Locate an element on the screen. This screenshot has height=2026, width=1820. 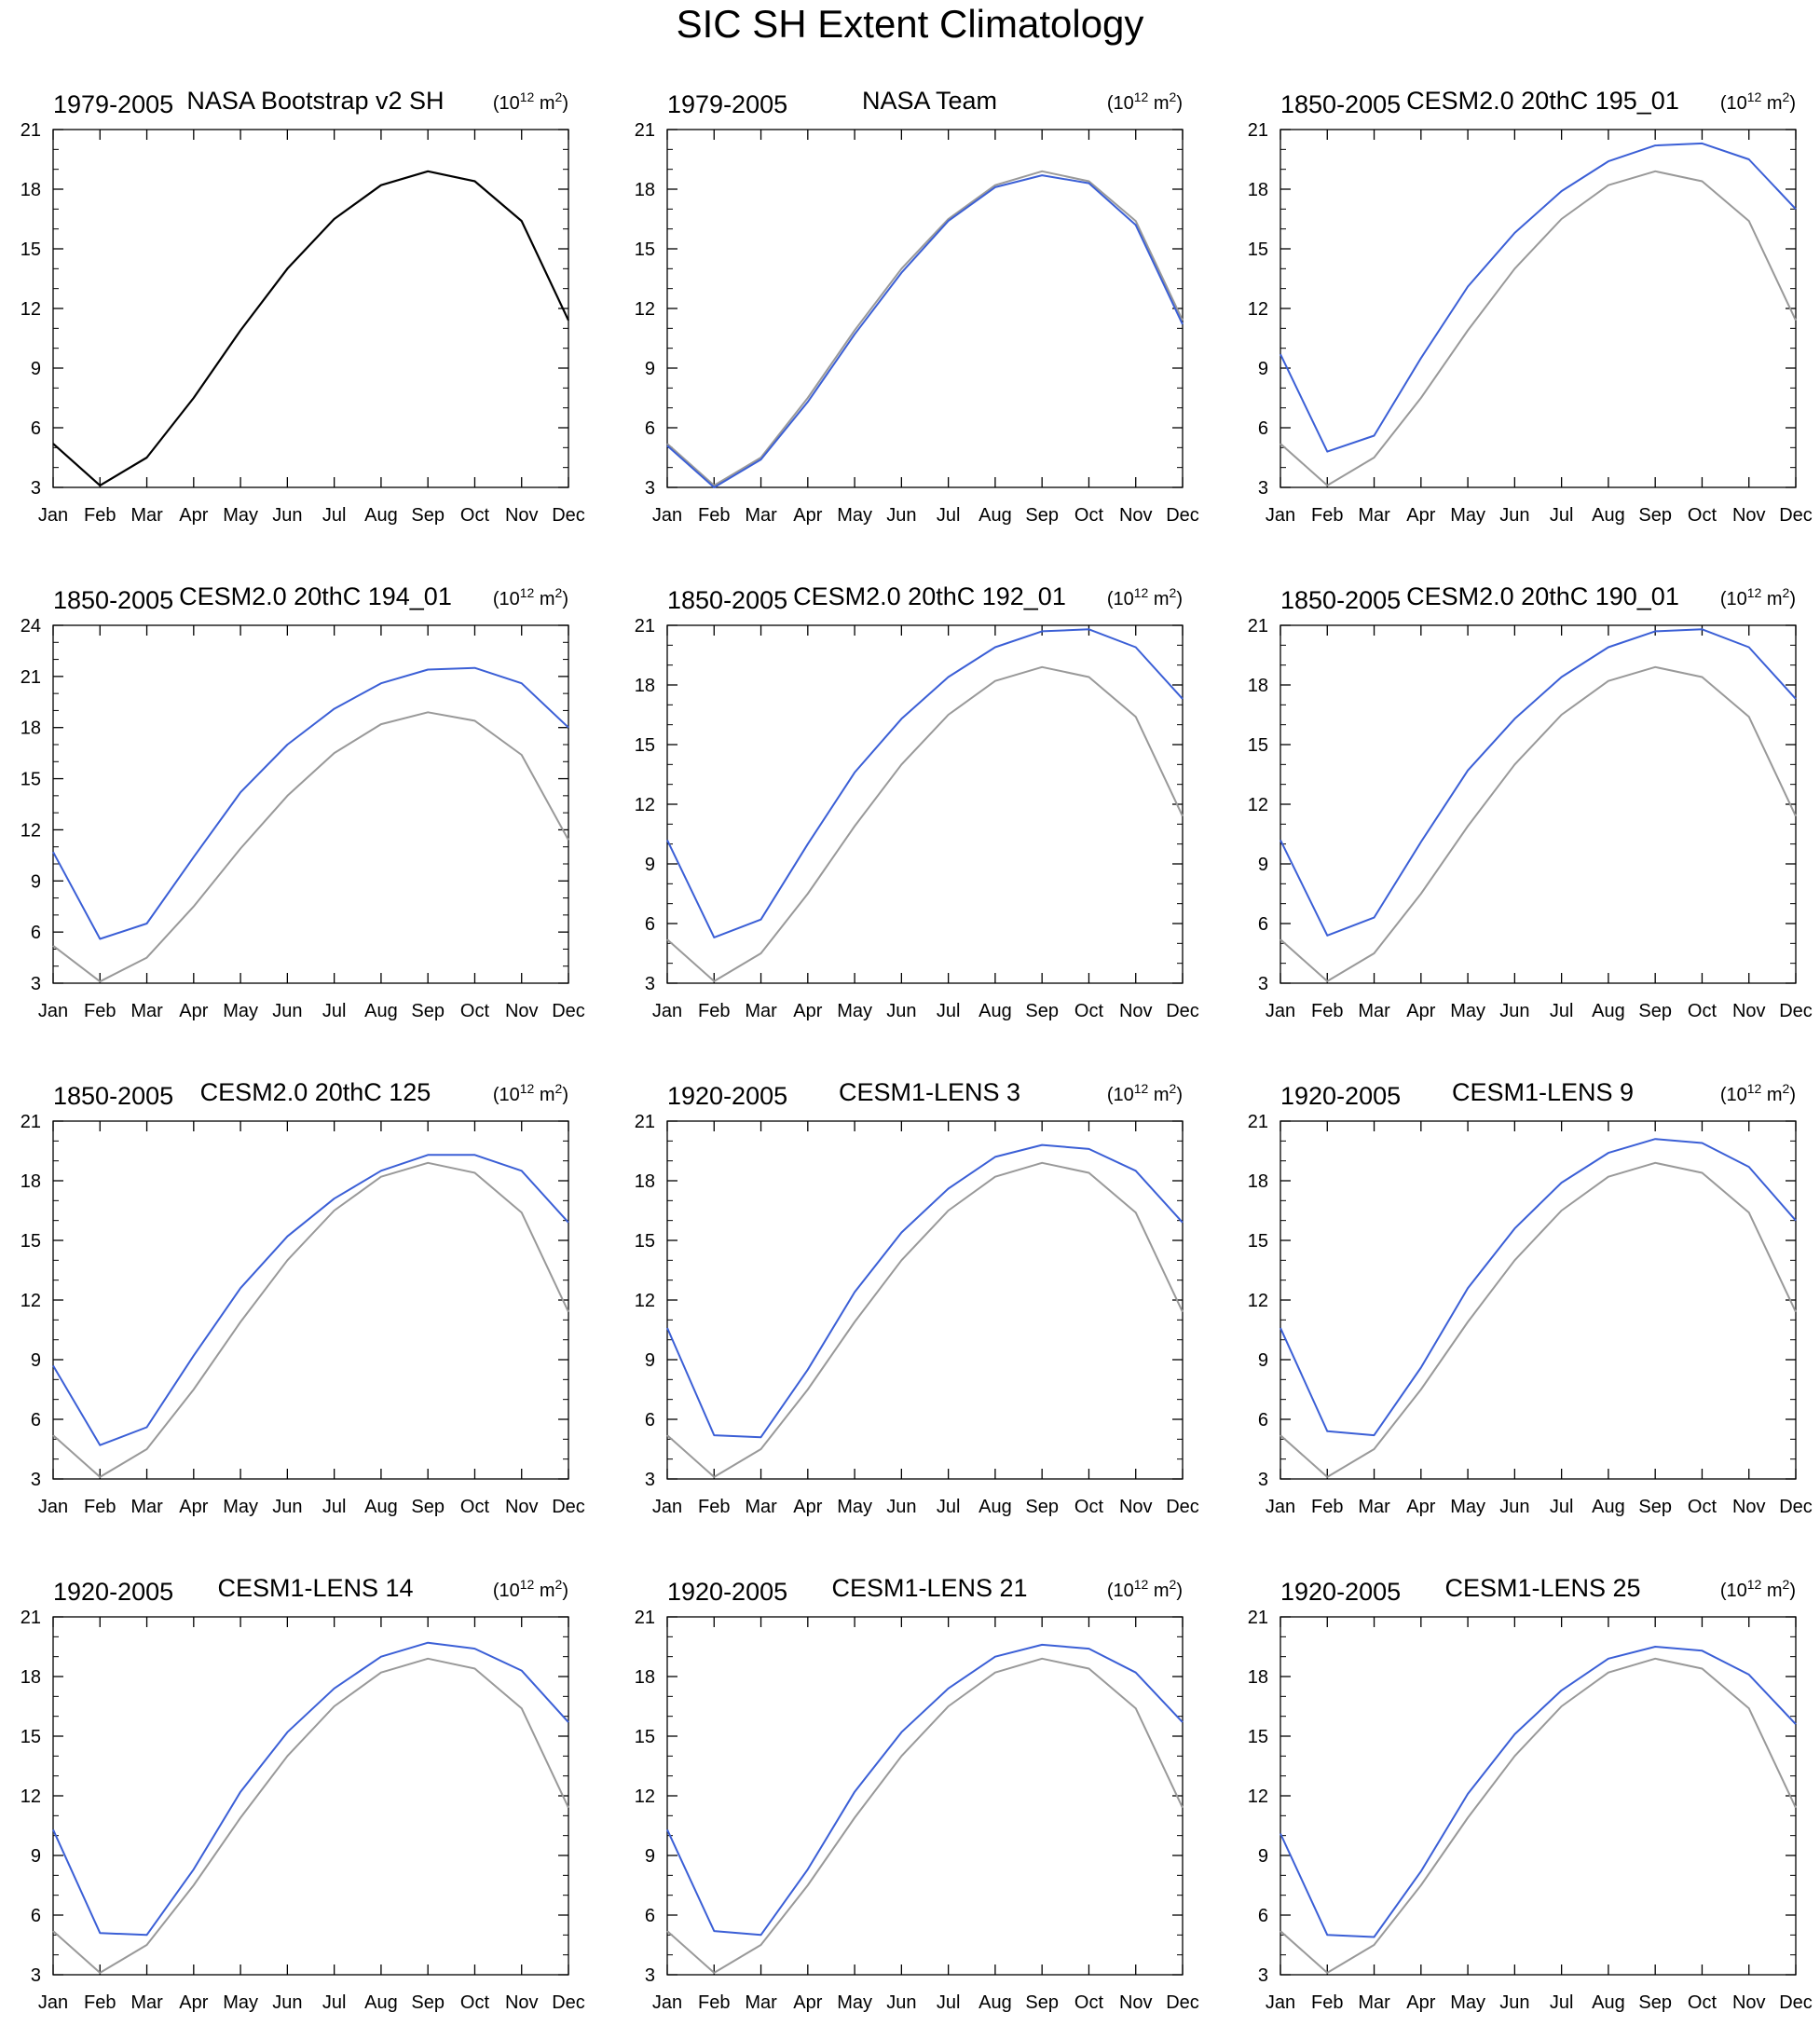
panel-period: 1979-2005 is located at coordinates (727, 104).